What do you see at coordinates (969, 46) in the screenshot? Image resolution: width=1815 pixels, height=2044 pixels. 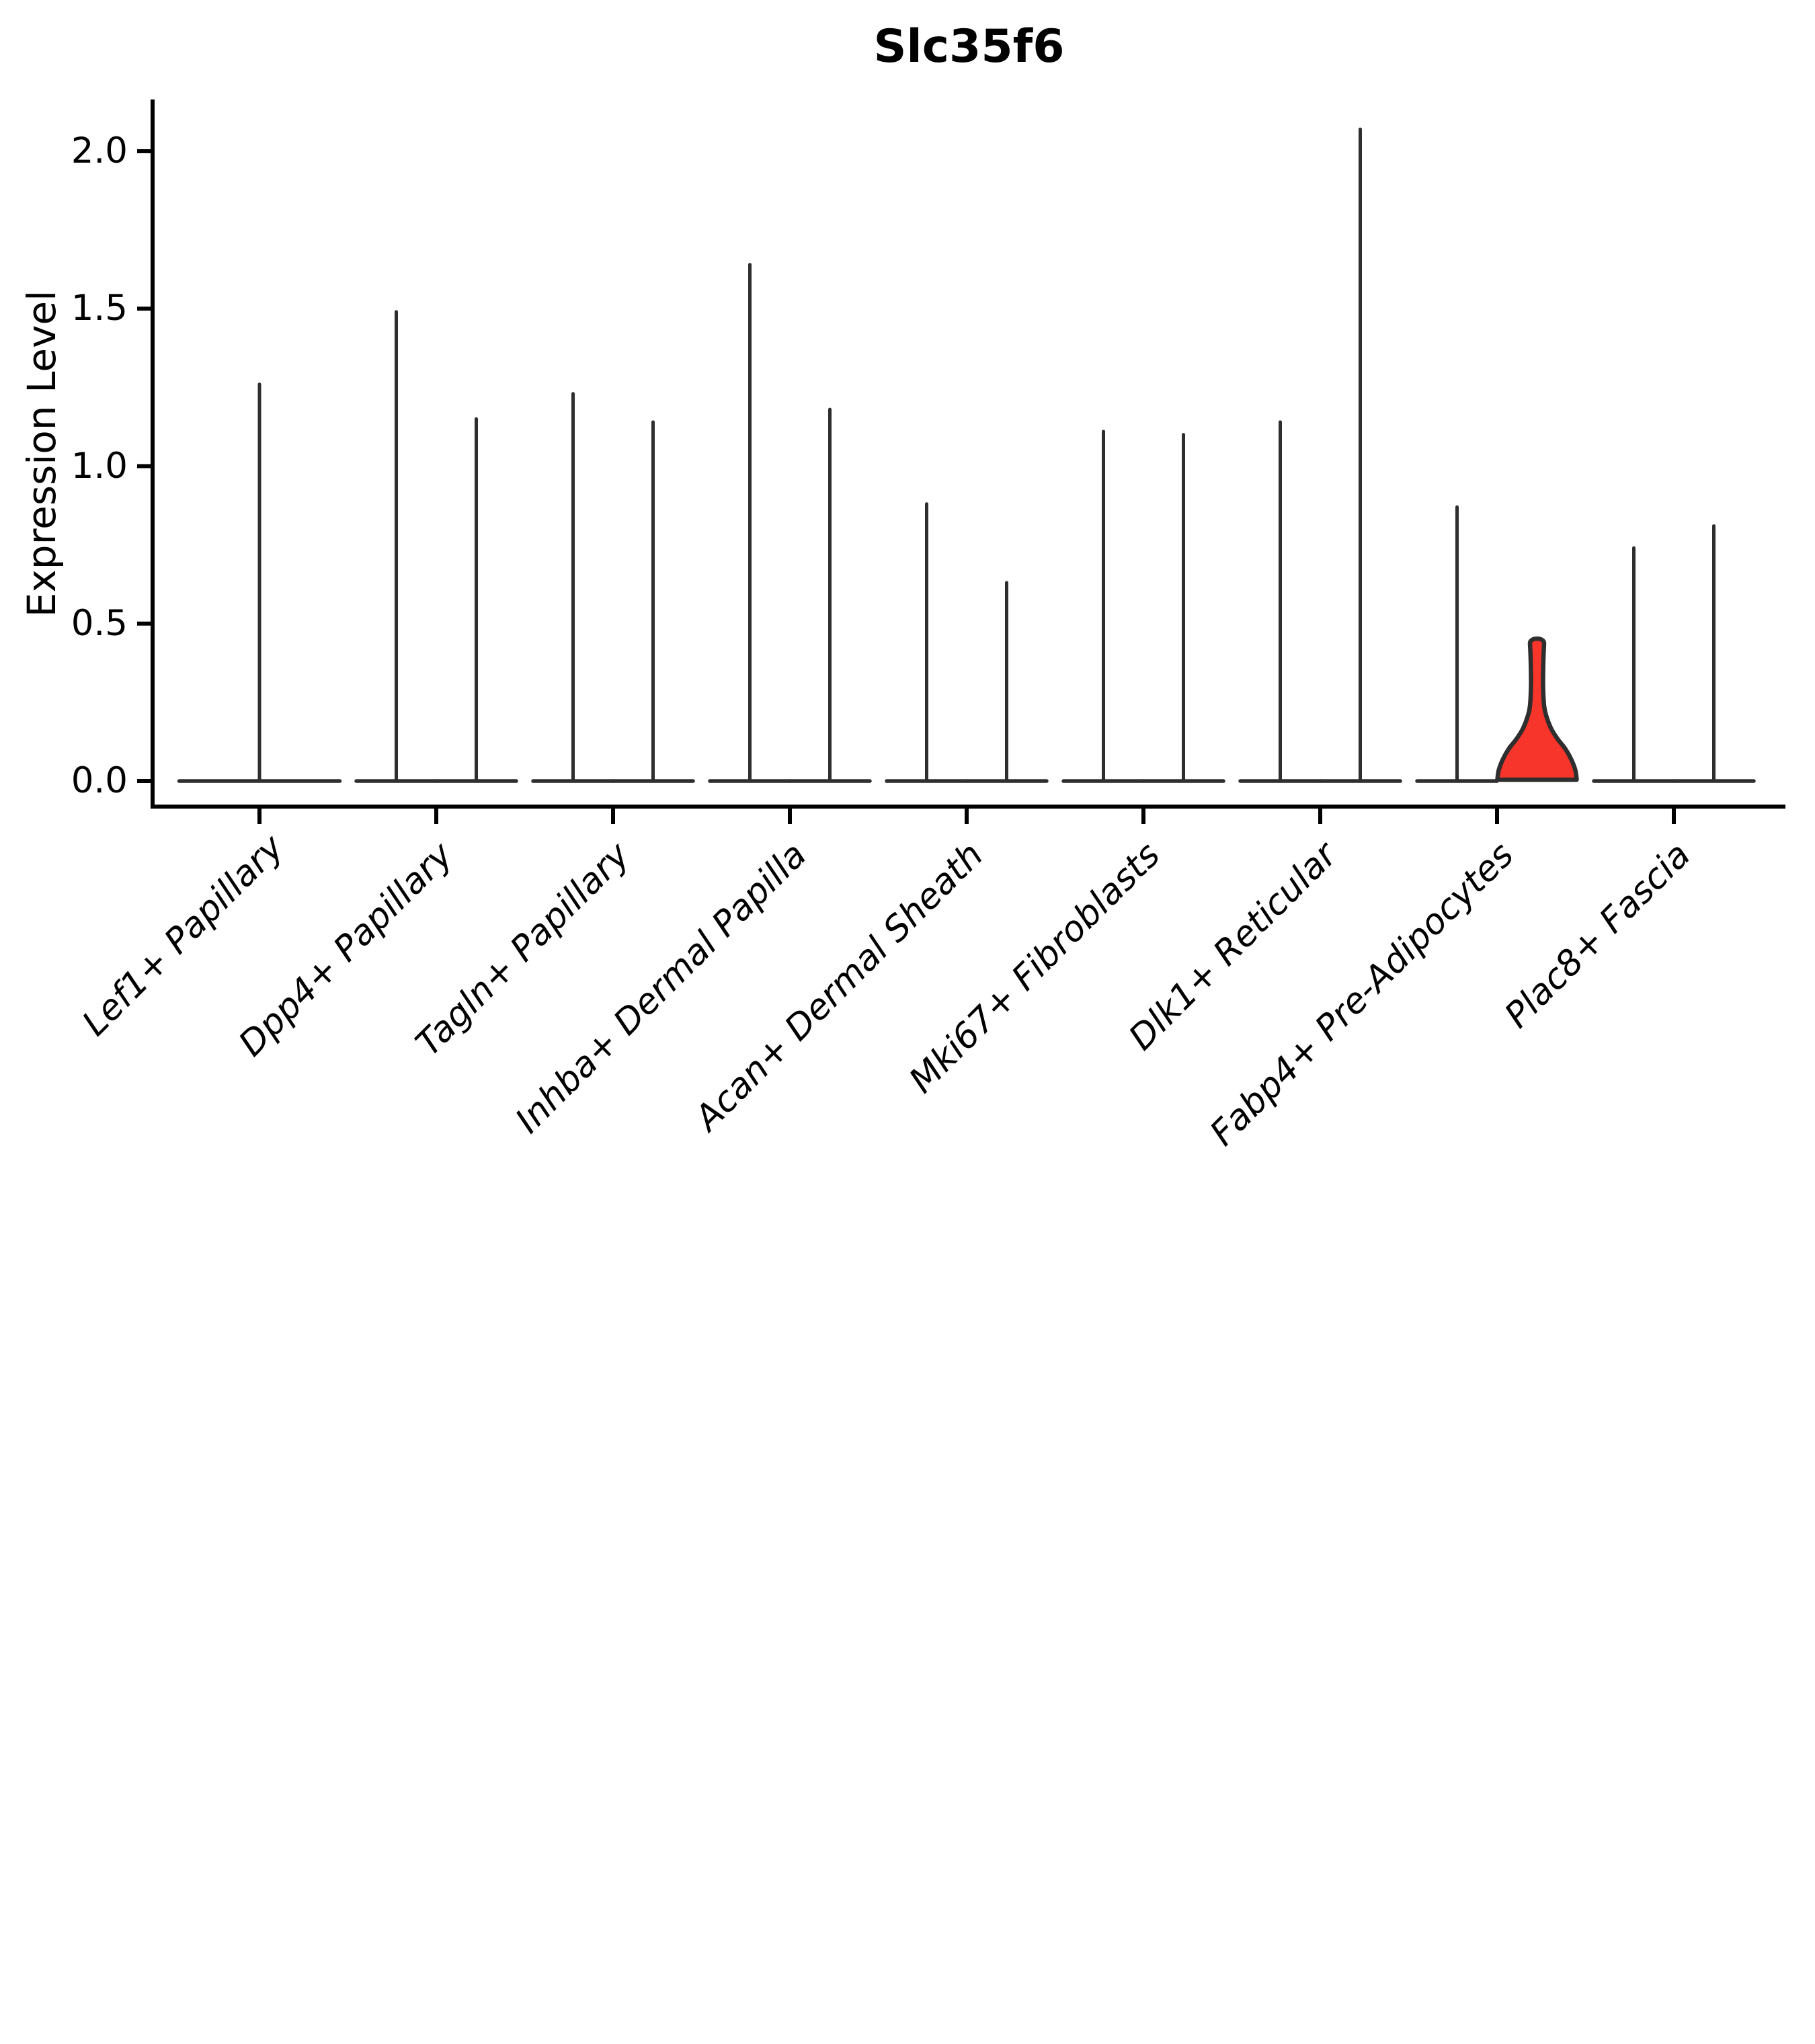 I see `chart-title: Slc35f6` at bounding box center [969, 46].